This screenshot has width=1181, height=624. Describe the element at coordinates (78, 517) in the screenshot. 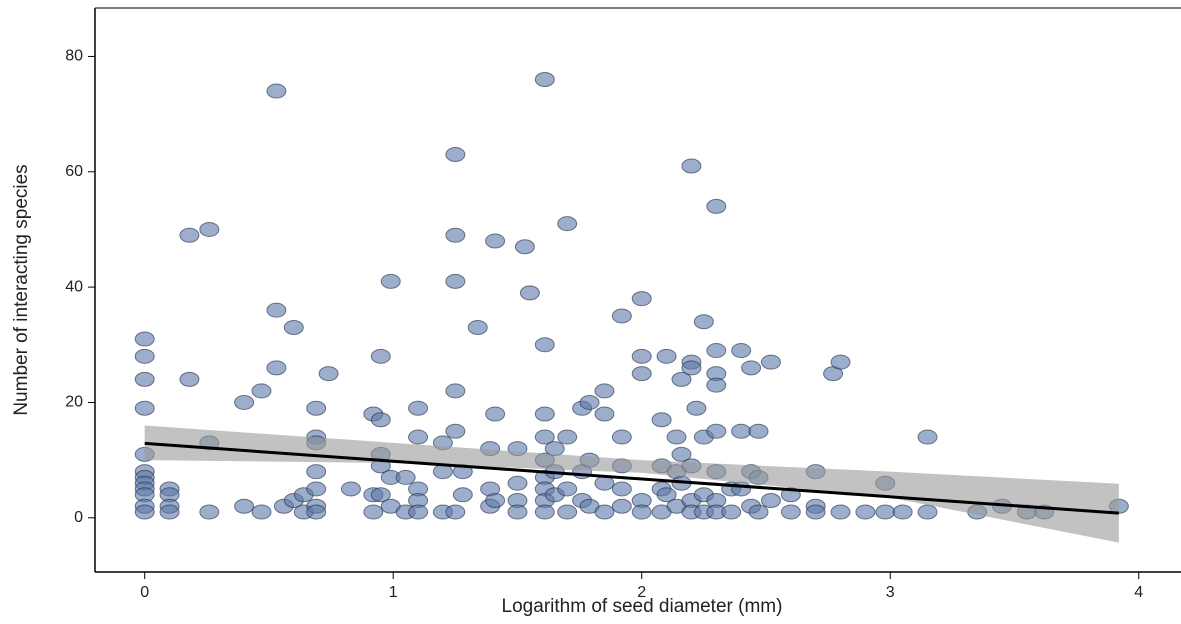

I see `y-tick-label: 0` at that location.